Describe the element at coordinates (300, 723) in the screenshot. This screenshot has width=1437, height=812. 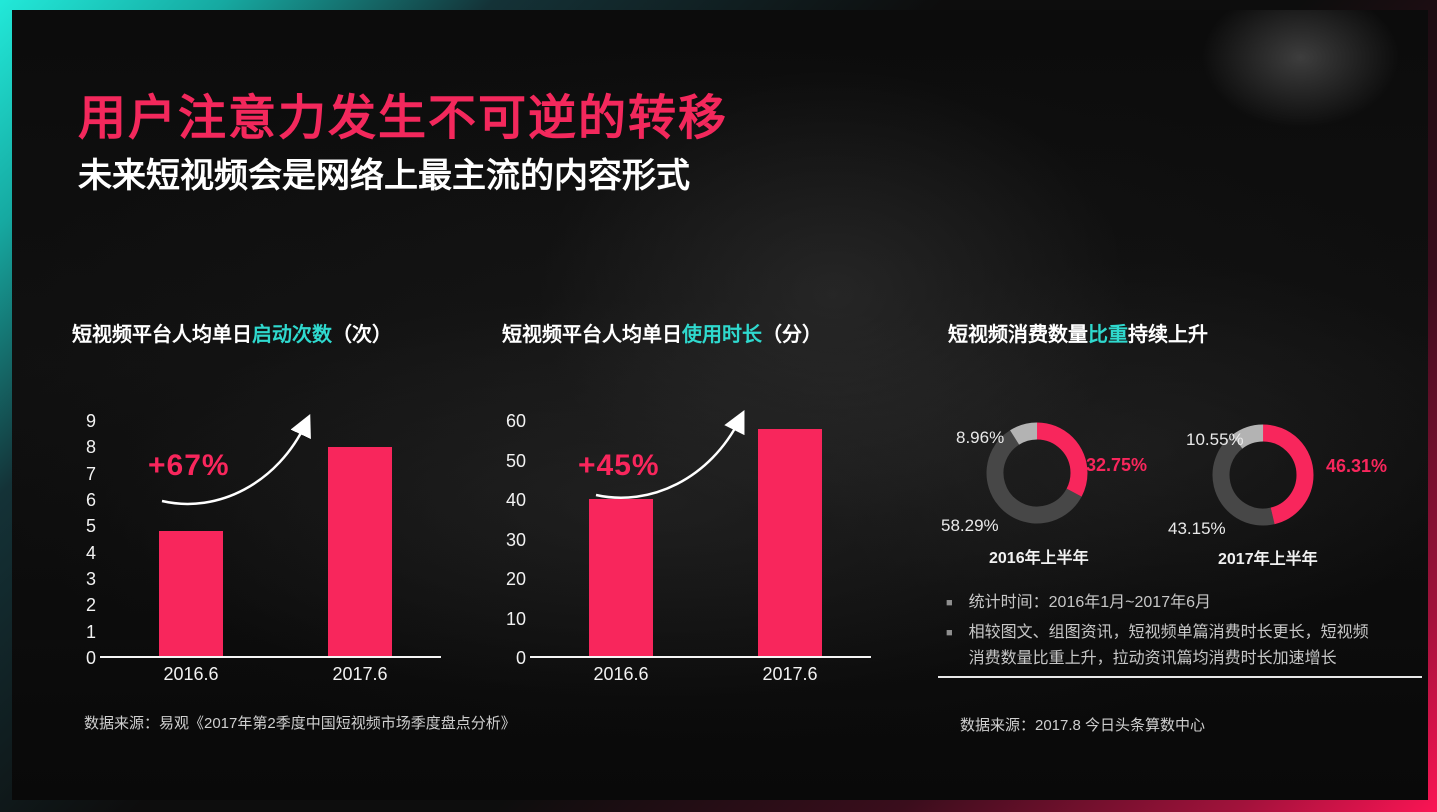
I see `source-left: 数据来源：易观《2017年第2季度中国短视频市场季度盘点分析》` at that location.